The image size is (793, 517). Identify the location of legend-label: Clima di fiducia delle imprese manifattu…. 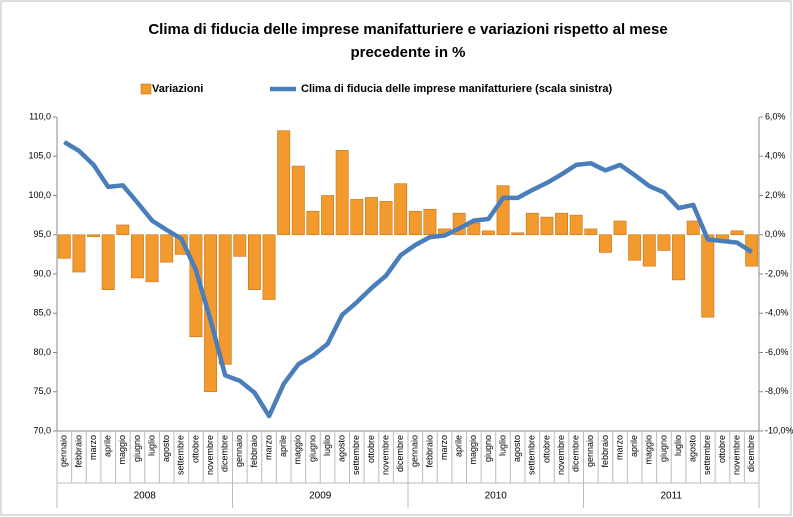
(457, 89).